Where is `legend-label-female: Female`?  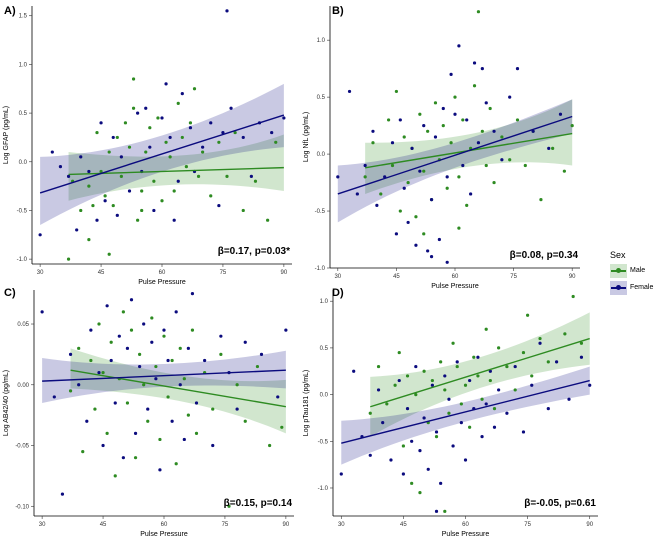
legend-label-female: Female is located at coordinates (642, 287).